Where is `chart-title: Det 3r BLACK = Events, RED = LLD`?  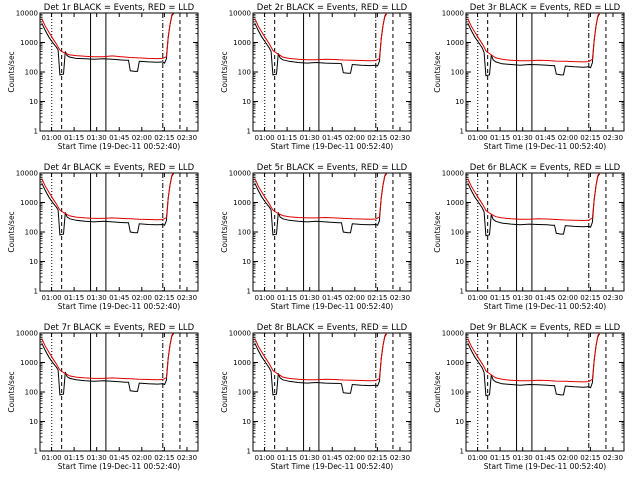 chart-title: Det 3r BLACK = Events, RED = LLD is located at coordinates (545, 8).